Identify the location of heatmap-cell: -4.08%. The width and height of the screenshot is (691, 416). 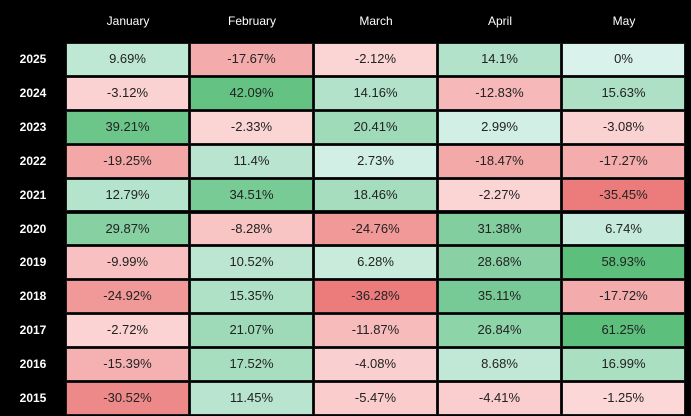
(375, 364).